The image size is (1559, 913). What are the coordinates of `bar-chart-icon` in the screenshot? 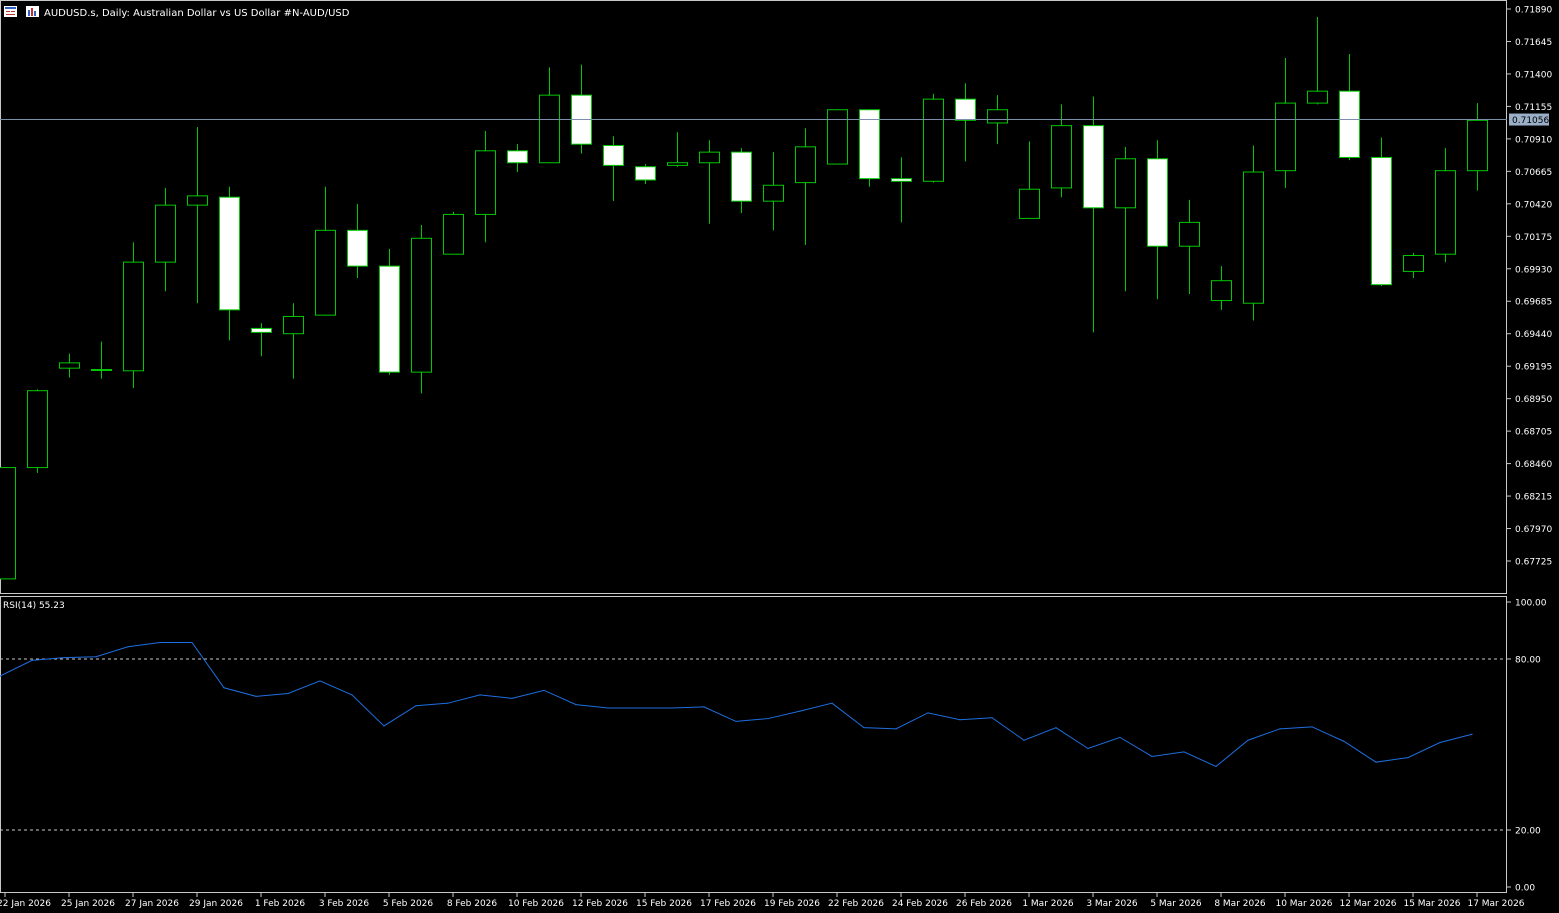 It's located at (32, 11).